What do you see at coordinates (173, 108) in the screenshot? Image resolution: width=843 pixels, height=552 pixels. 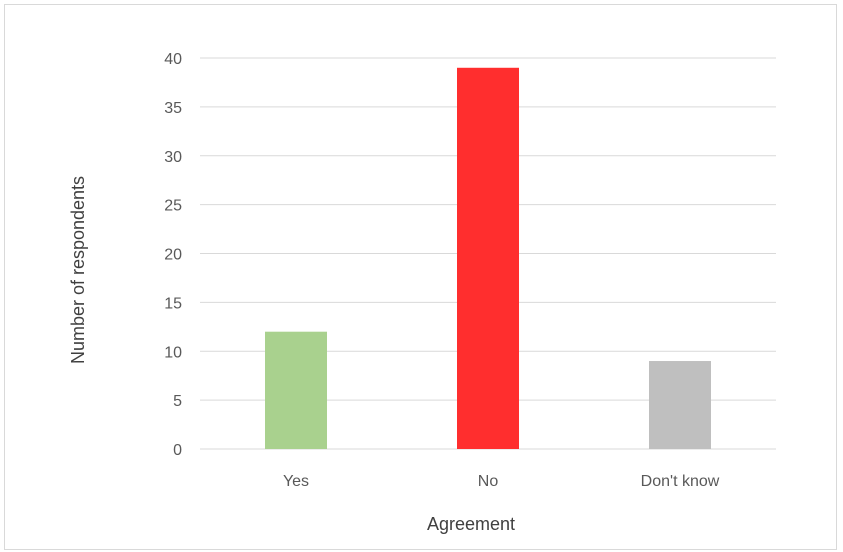 I see `y-tick-label: 35` at bounding box center [173, 108].